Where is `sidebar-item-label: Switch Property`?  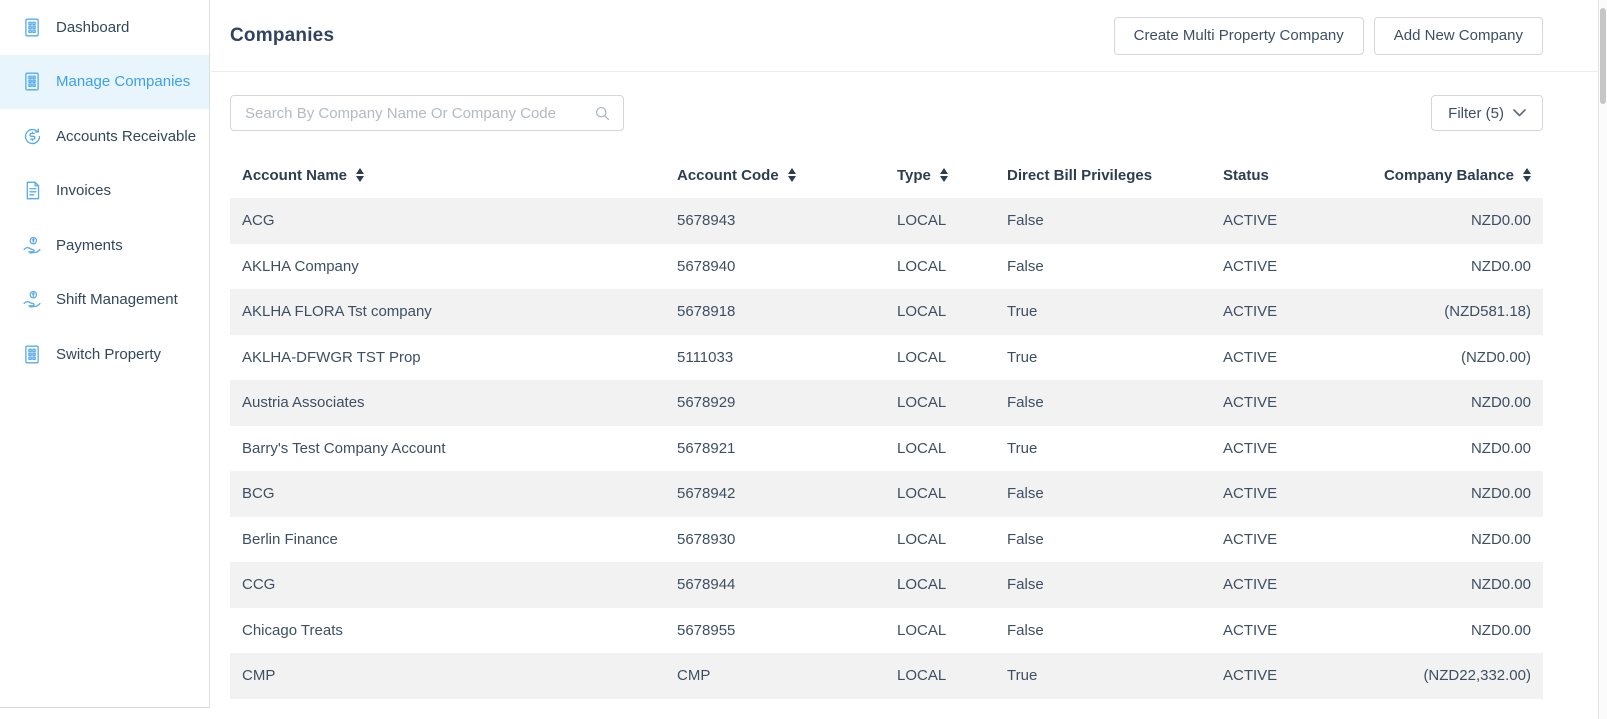 sidebar-item-label: Switch Property is located at coordinates (109, 354).